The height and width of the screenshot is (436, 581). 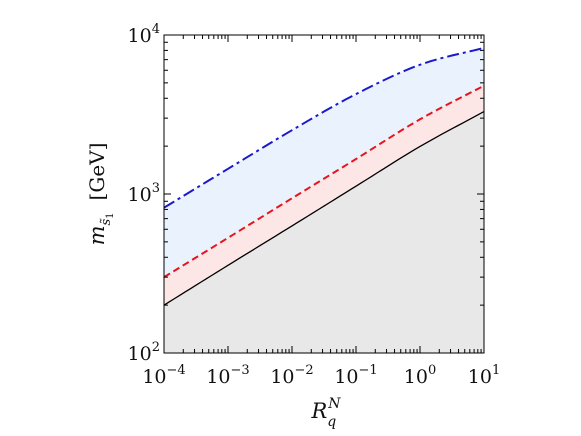 I want to click on x-tick-label: 10⁻⁴, so click(x=163, y=375).